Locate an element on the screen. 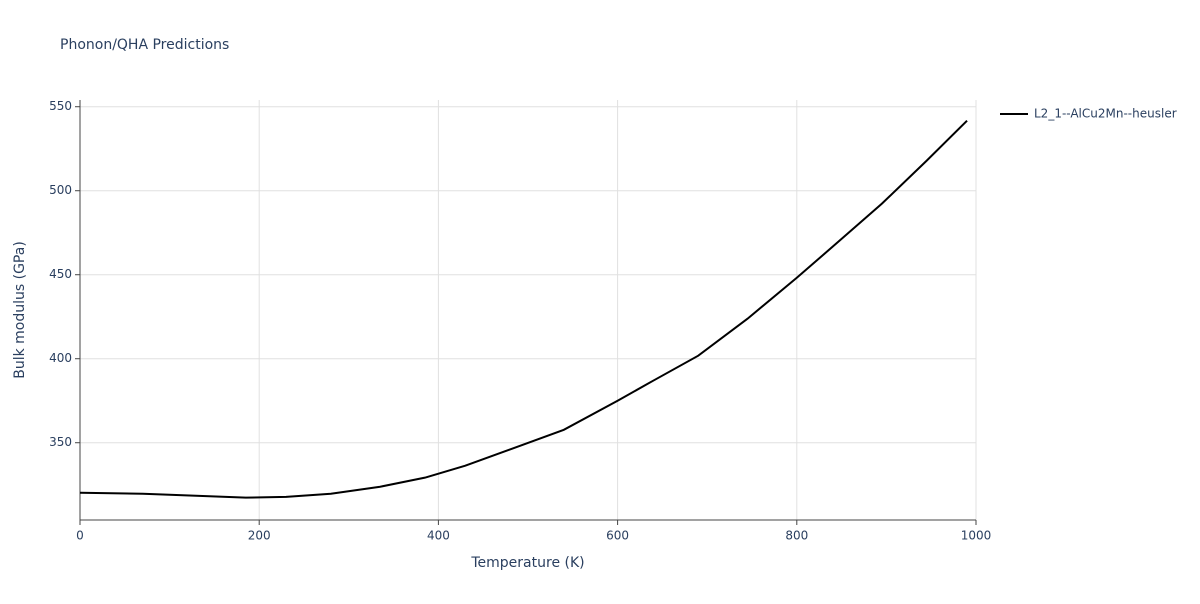  x-tick-label: 200 is located at coordinates (259, 536).